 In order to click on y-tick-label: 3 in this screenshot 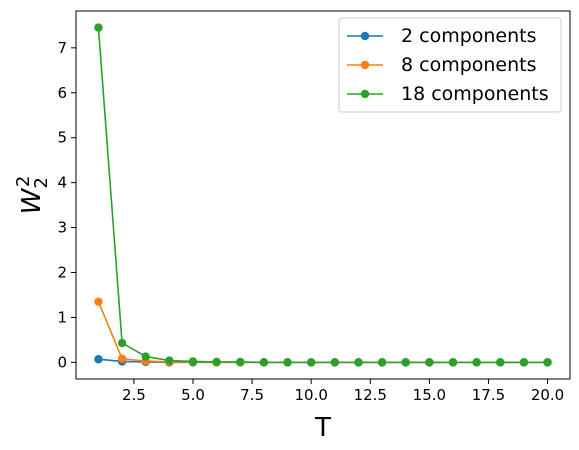, I will do `click(62, 228)`.